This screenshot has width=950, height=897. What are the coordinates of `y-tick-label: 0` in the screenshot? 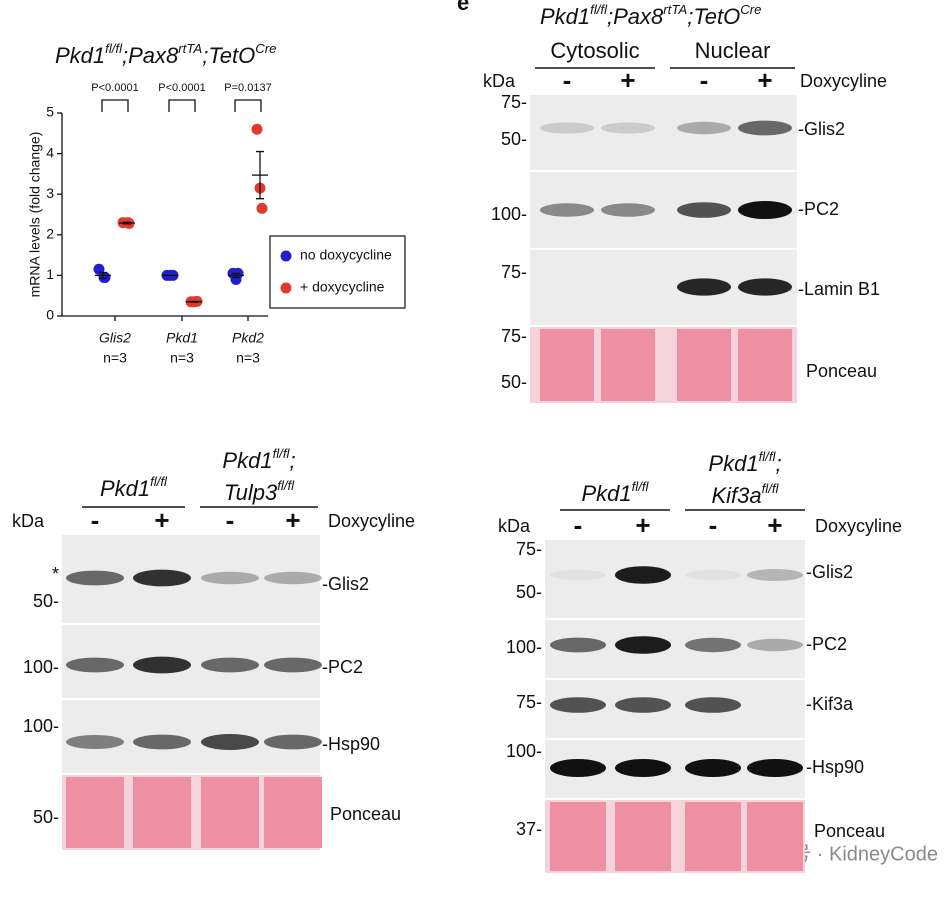 It's located at (50, 315).